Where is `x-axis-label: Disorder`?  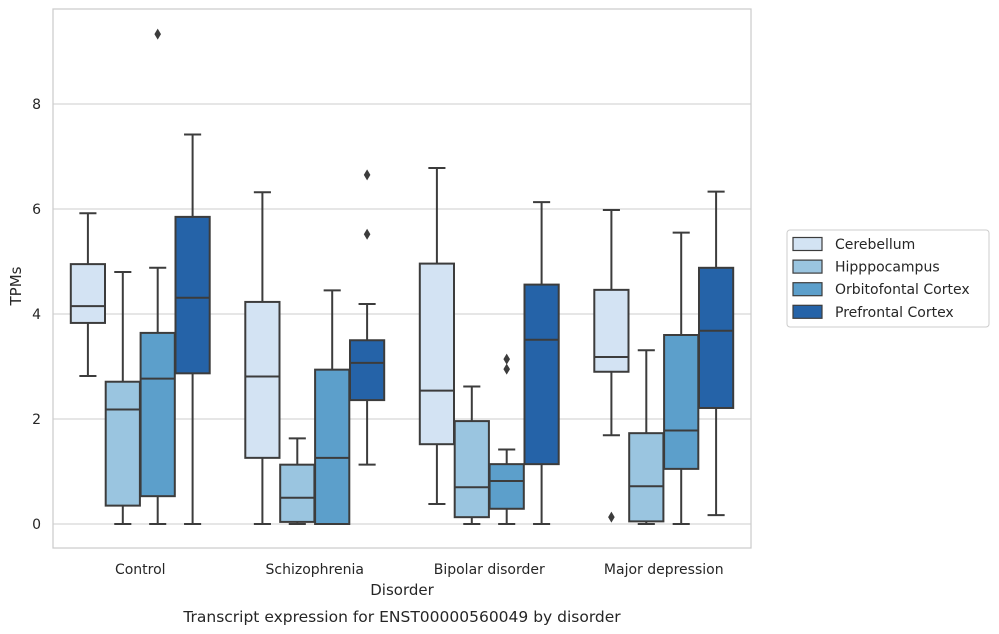 x-axis-label: Disorder is located at coordinates (402, 590).